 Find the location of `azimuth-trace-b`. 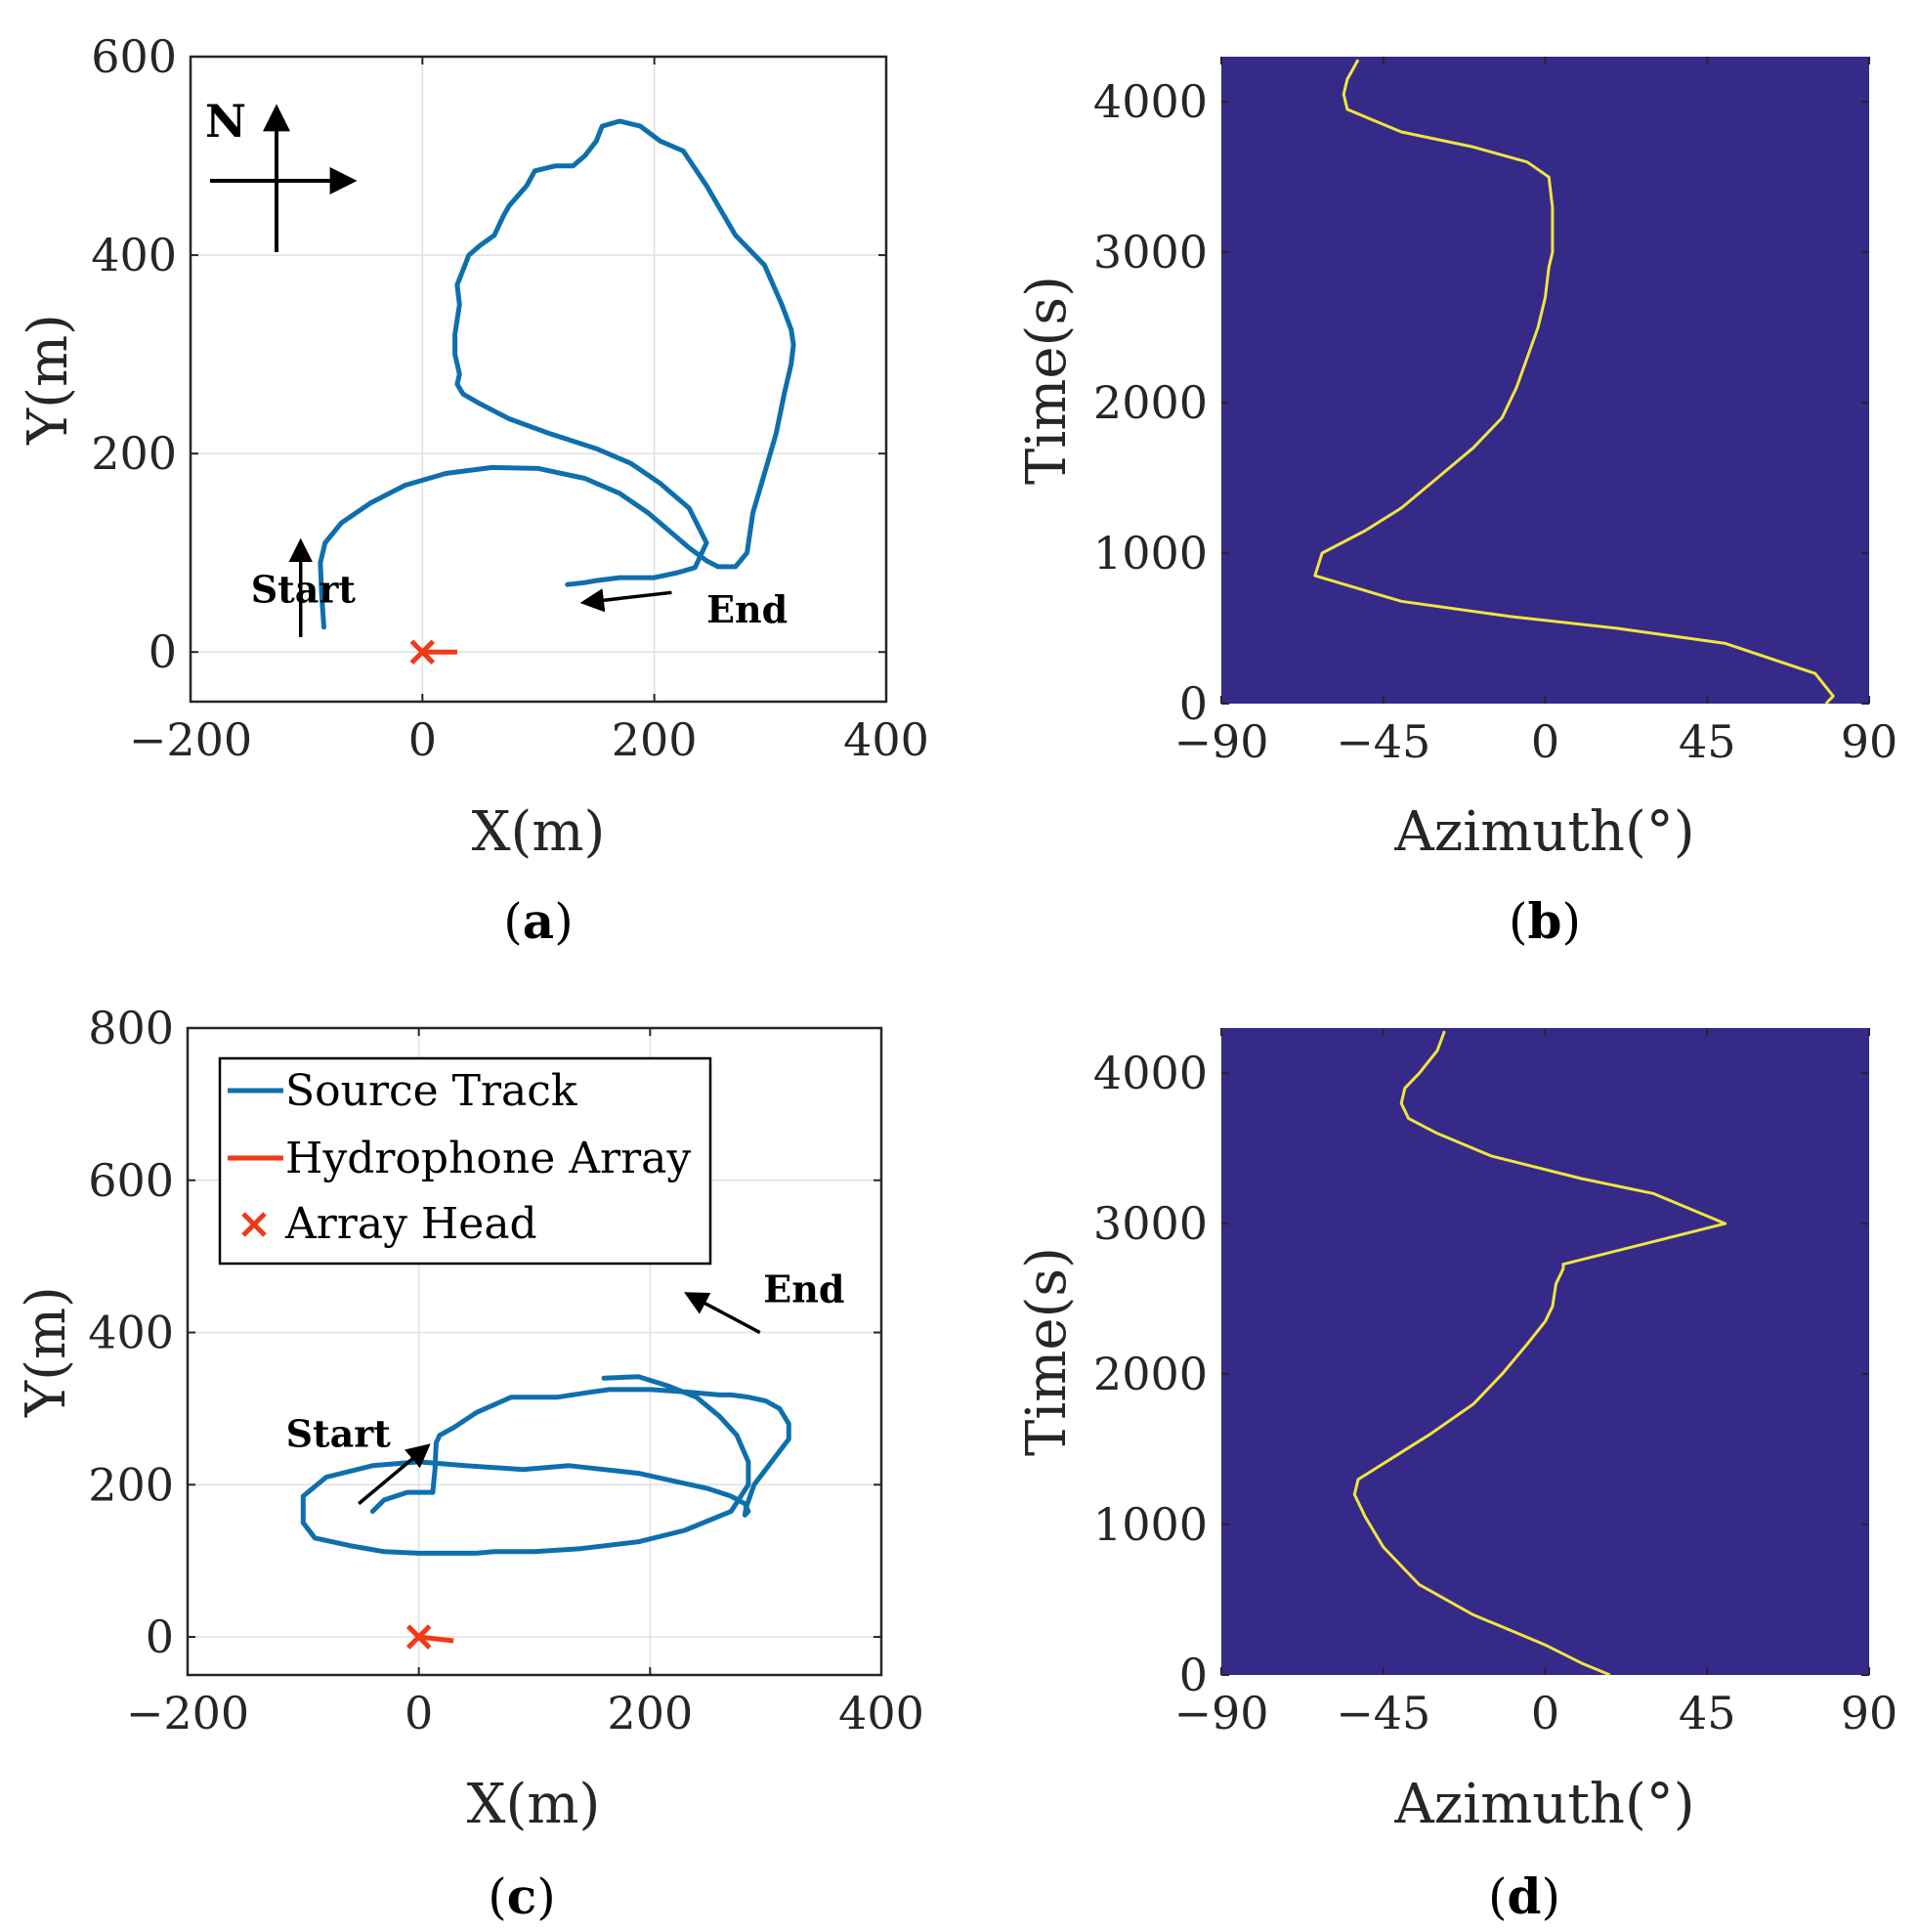

azimuth-trace-b is located at coordinates (1574, 382).